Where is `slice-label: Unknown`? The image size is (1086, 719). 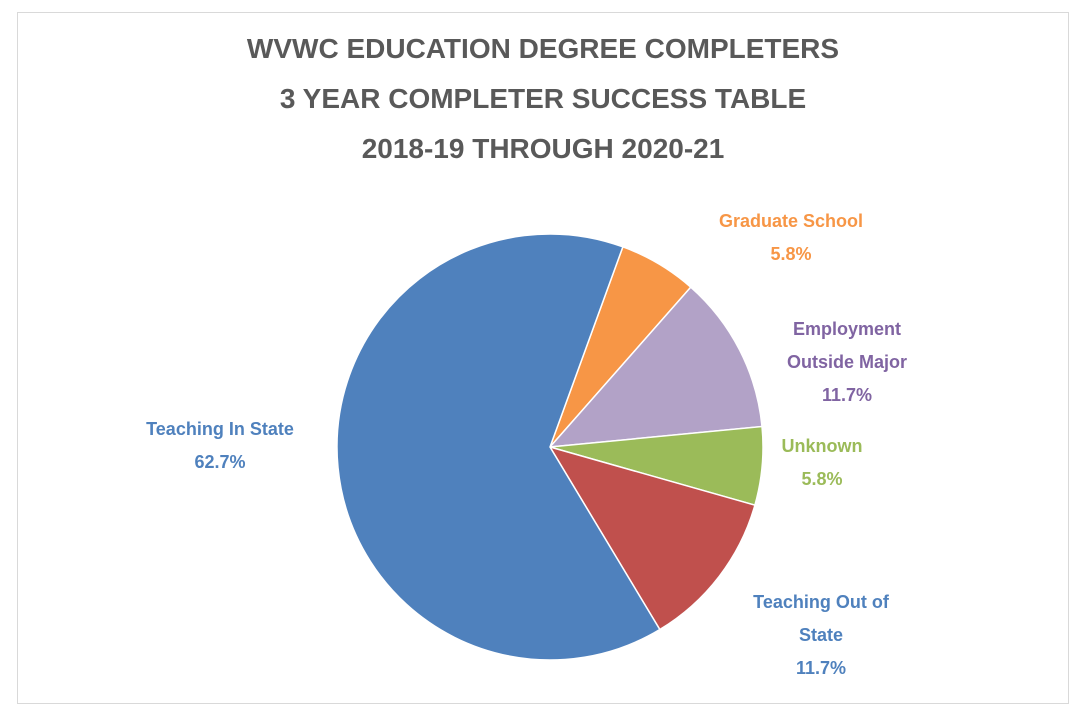 slice-label: Unknown is located at coordinates (822, 446).